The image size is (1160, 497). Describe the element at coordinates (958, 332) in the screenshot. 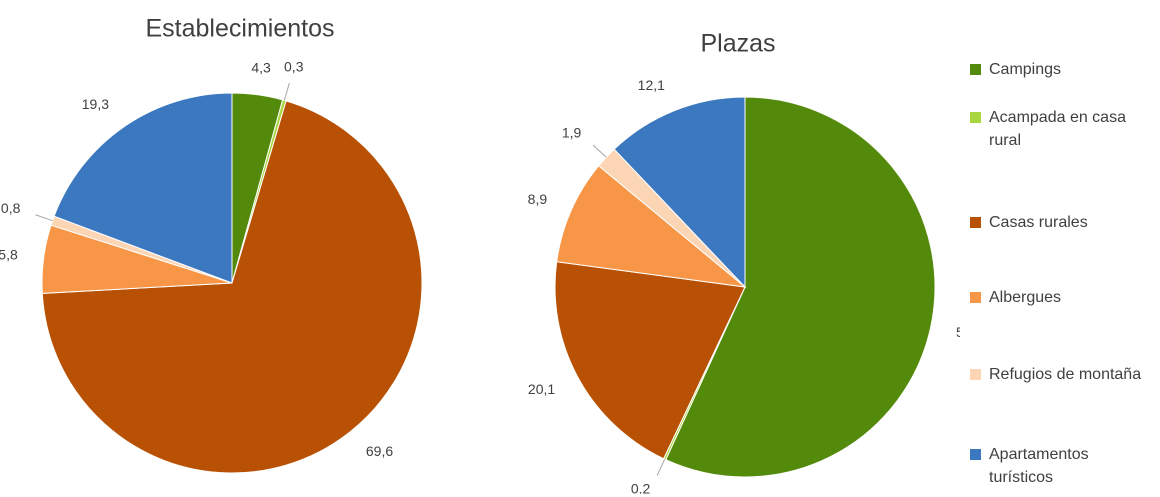

I see `data-label: 56,9` at that location.